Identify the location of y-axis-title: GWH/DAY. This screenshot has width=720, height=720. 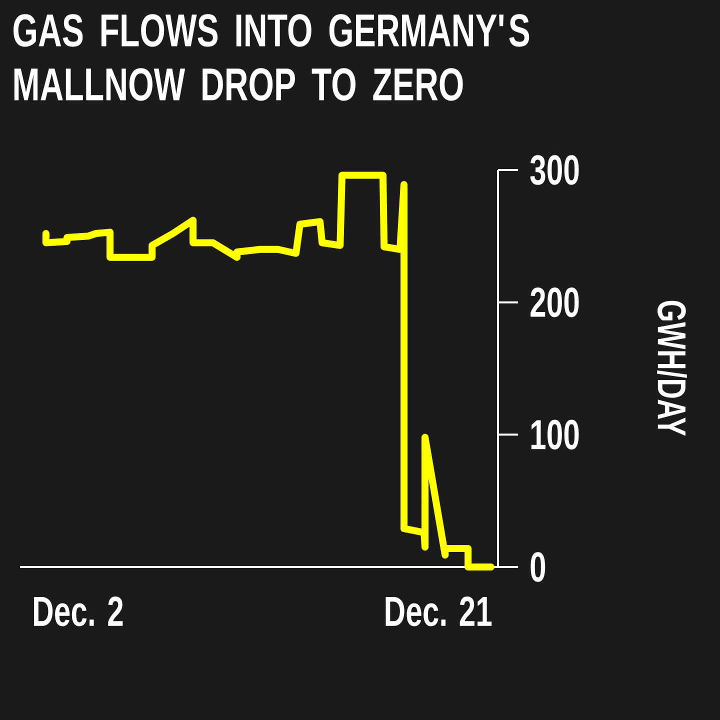
(672, 368).